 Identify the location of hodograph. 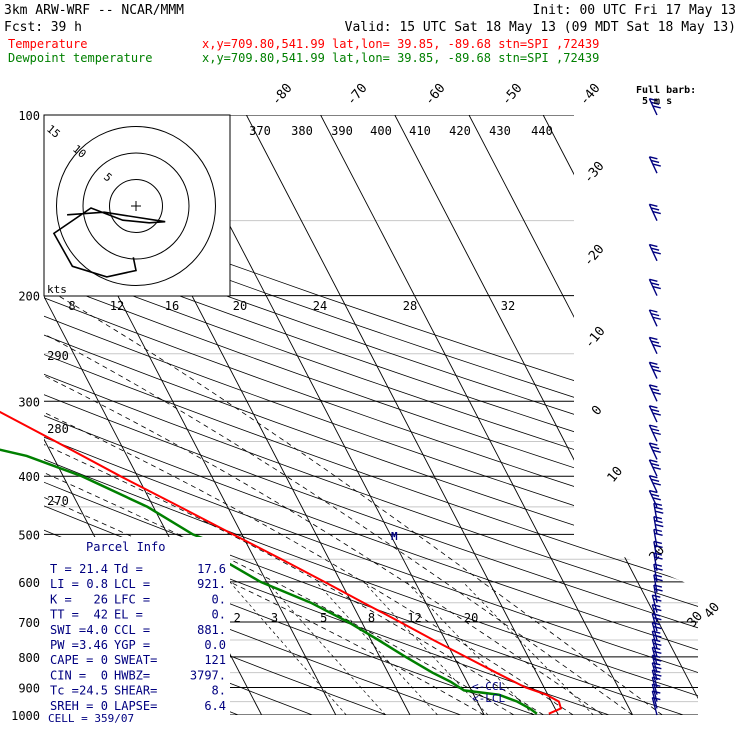
(137, 205).